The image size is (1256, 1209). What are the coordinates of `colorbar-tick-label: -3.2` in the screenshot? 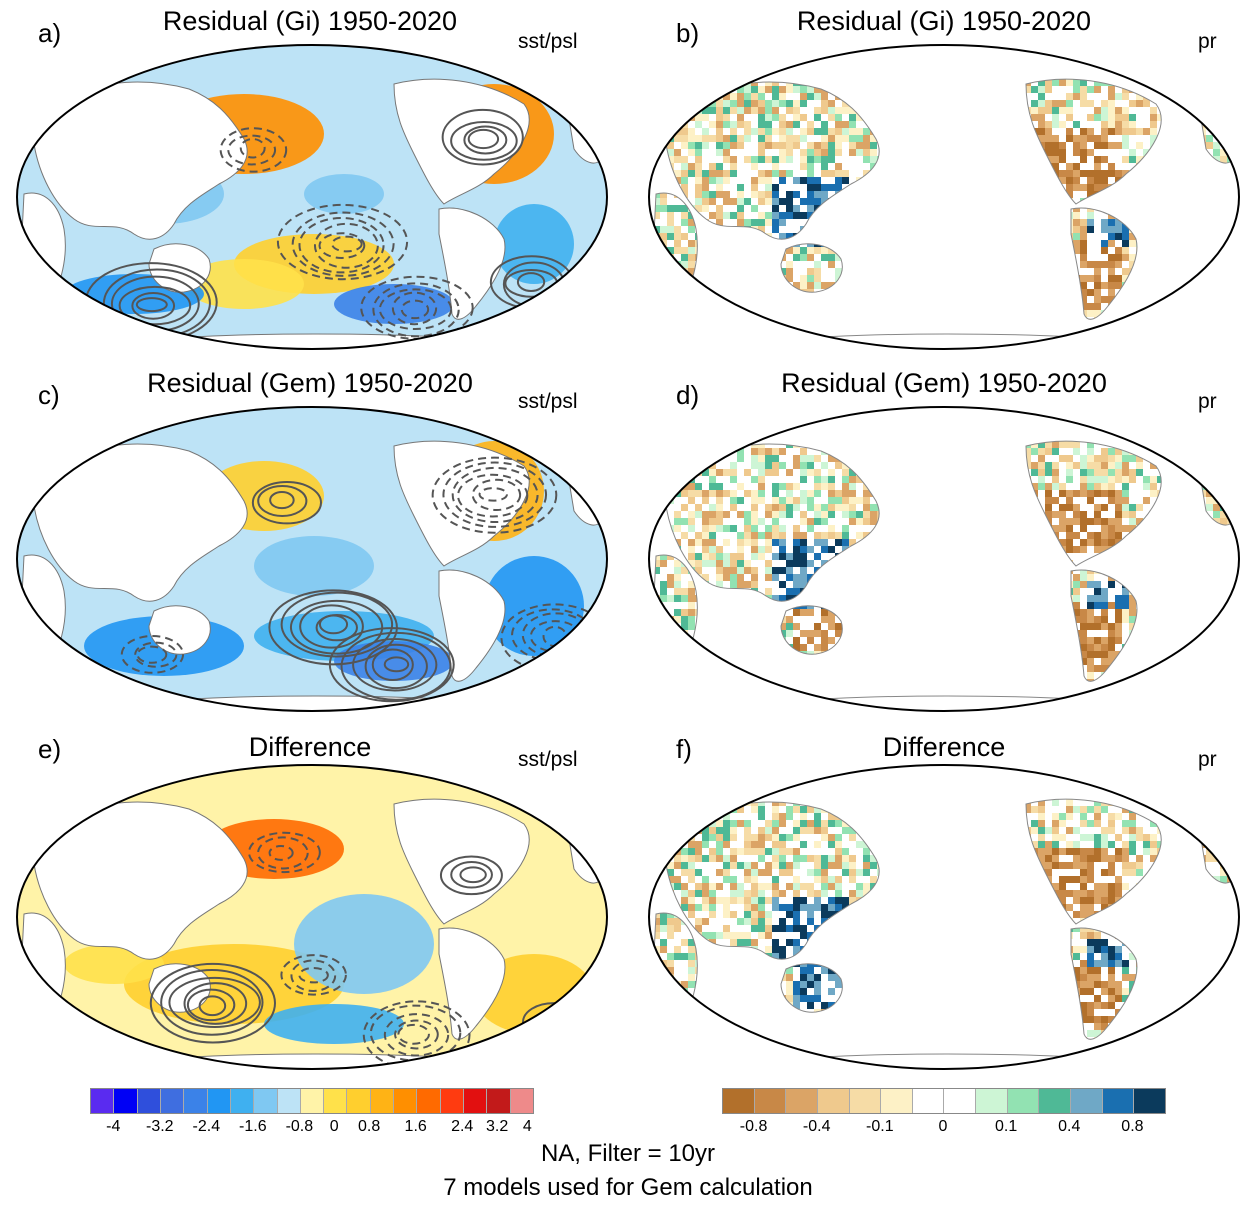 It's located at (159, 1126).